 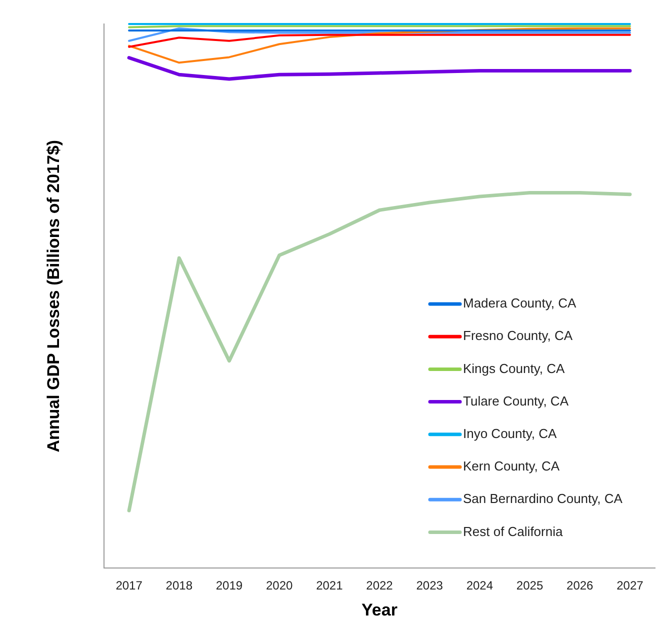 I want to click on x-tick-label: 2021, so click(x=330, y=585).